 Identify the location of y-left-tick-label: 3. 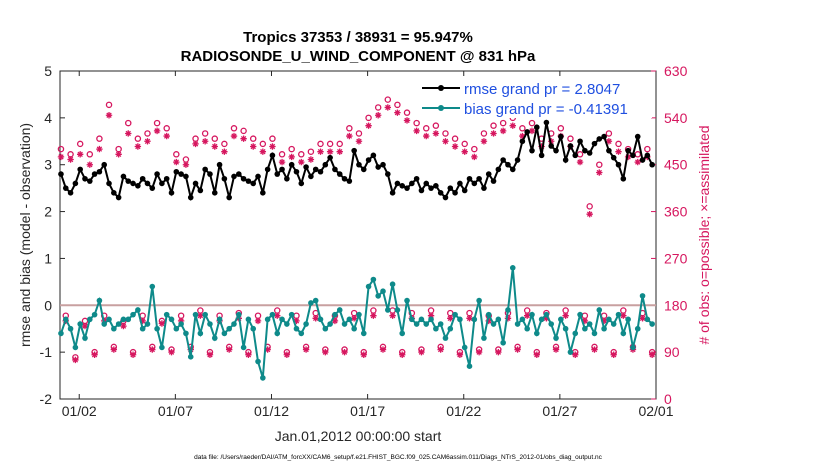
(48, 165).